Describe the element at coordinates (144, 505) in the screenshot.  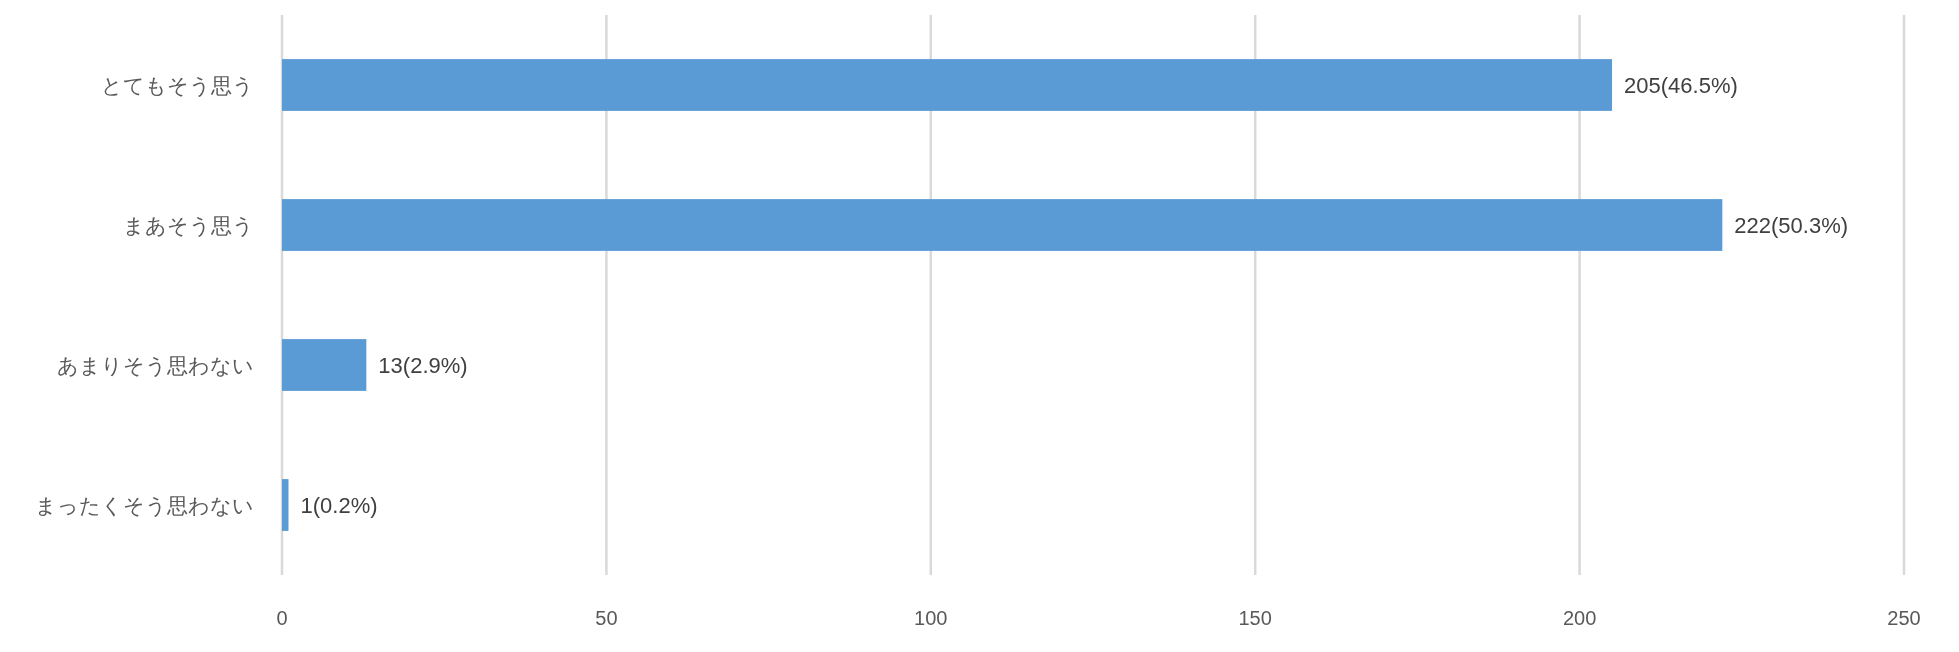
I see `y-tick-label: まったくそう思わない` at that location.